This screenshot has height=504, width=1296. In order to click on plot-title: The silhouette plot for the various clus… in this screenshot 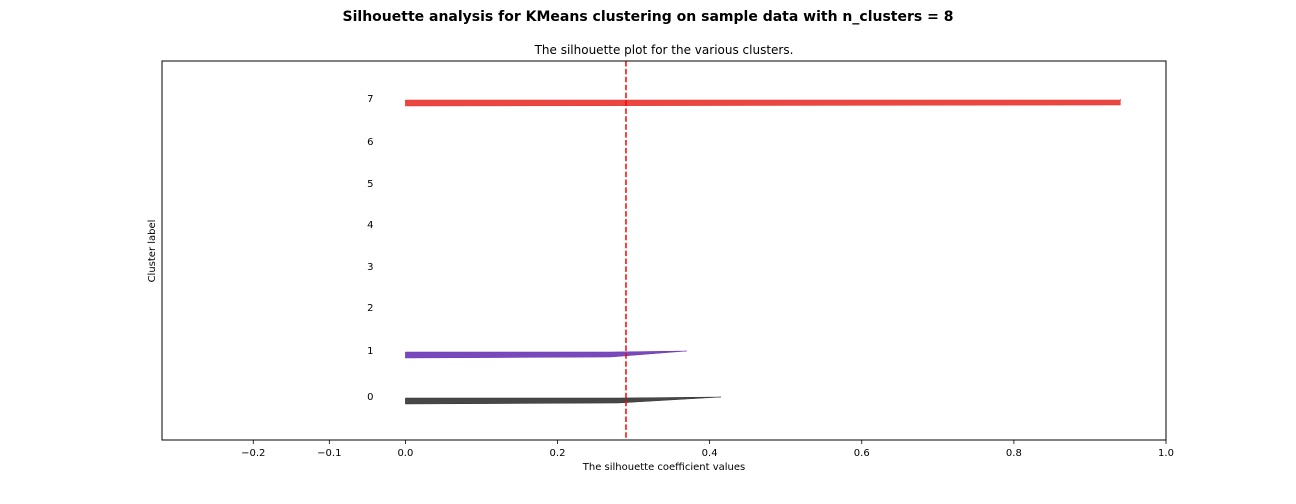, I will do `click(664, 50)`.